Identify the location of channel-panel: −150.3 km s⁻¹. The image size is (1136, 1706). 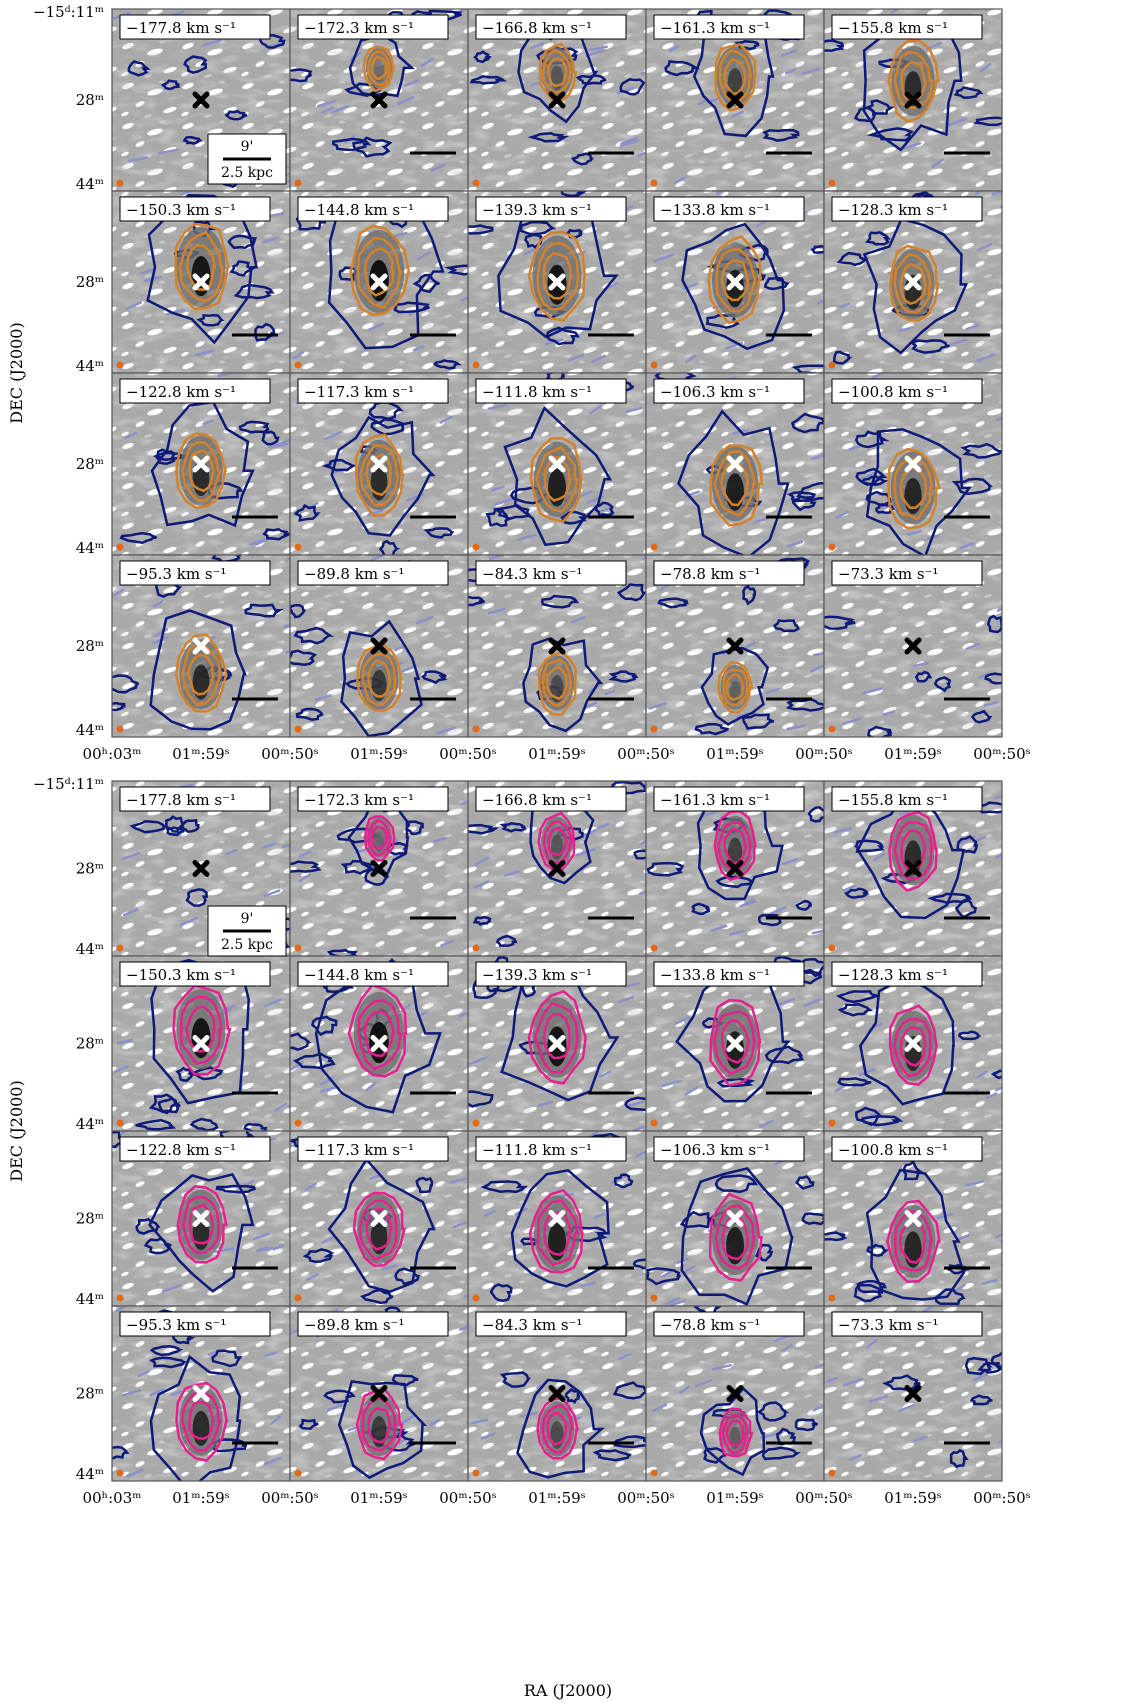
(201, 1043).